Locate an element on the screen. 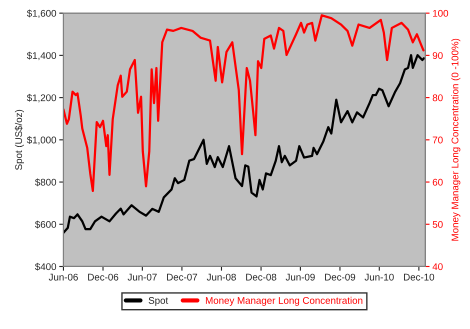 Image resolution: width=470 pixels, height=329 pixels. y2-tick-label: 50 is located at coordinates (437, 224).